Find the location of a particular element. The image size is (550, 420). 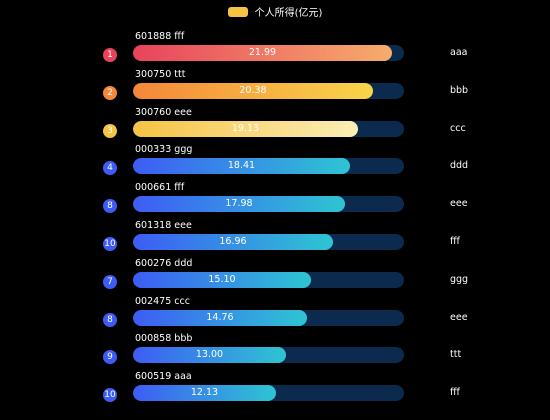

bar-row: 1 601888 fff 21.99 aaa is located at coordinates (275, 50).